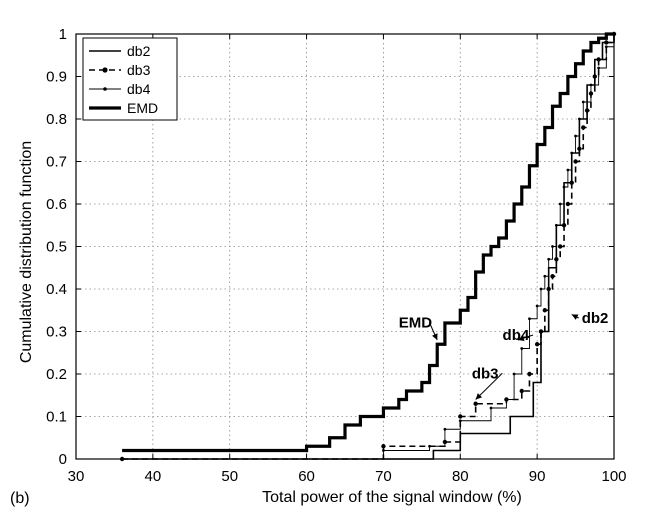  What do you see at coordinates (20, 498) in the screenshot?
I see `panel-label: (b)` at bounding box center [20, 498].